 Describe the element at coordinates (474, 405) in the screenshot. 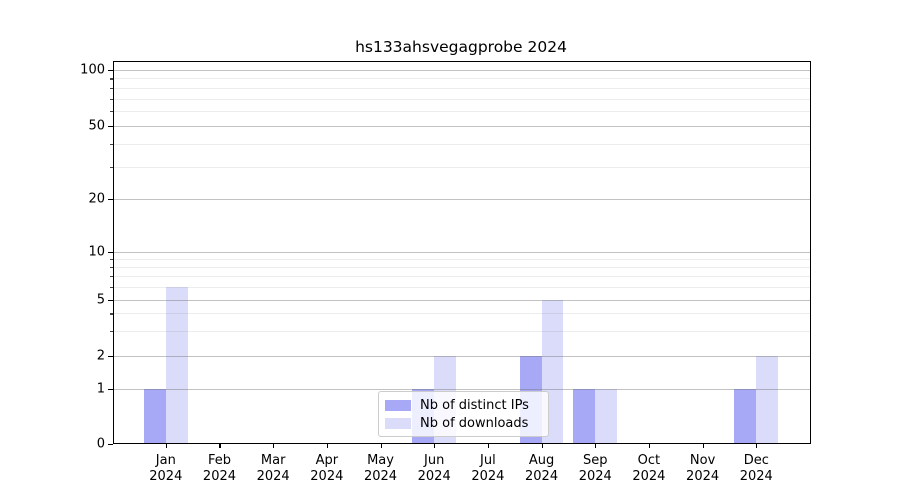

I see `legend-label-distinct-ips: Nb of distinct IPs` at that location.